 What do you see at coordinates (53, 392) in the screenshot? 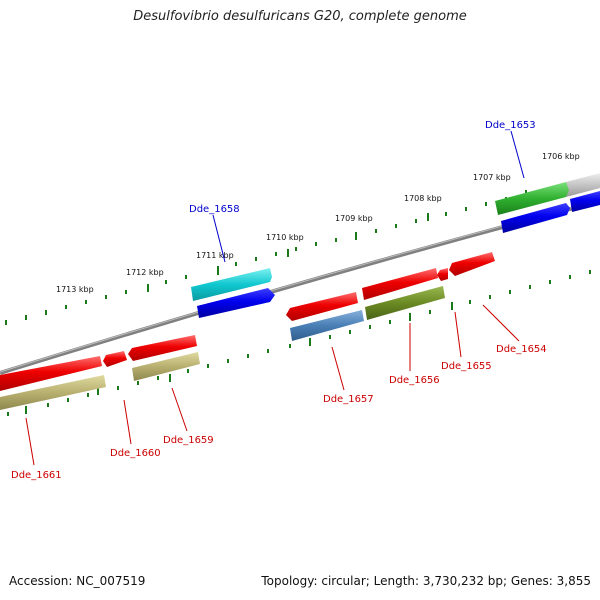
I see `feature-khaki-dde1661` at bounding box center [53, 392].